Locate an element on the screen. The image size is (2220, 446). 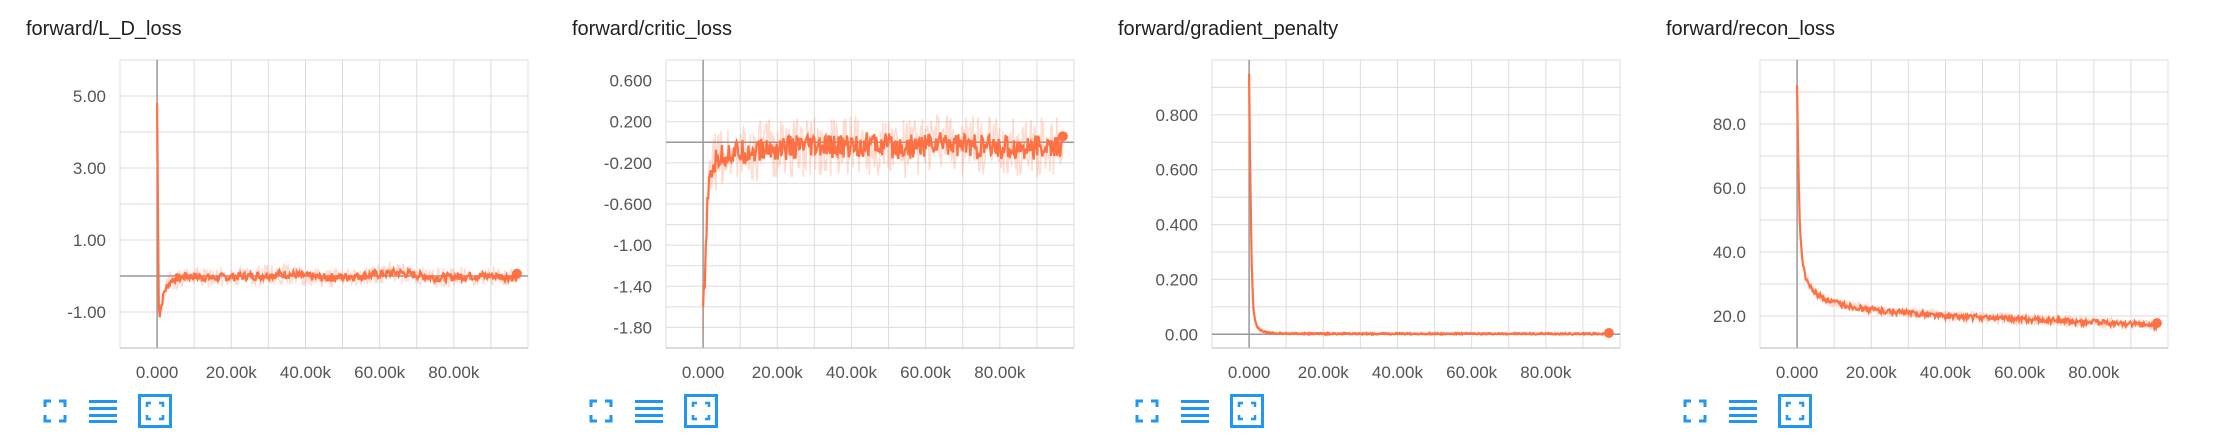
chart-title: forward/L_D_loss is located at coordinates (104, 29).